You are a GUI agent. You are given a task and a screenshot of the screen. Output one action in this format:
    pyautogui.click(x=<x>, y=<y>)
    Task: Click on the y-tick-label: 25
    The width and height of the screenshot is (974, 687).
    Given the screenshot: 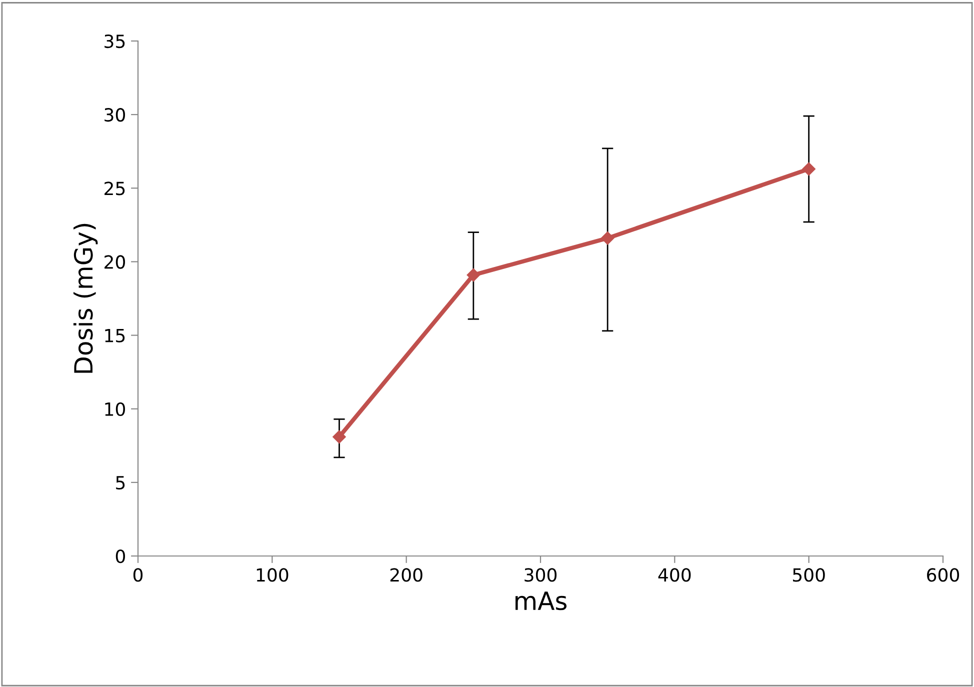 What is the action you would take?
    pyautogui.click(x=114, y=189)
    